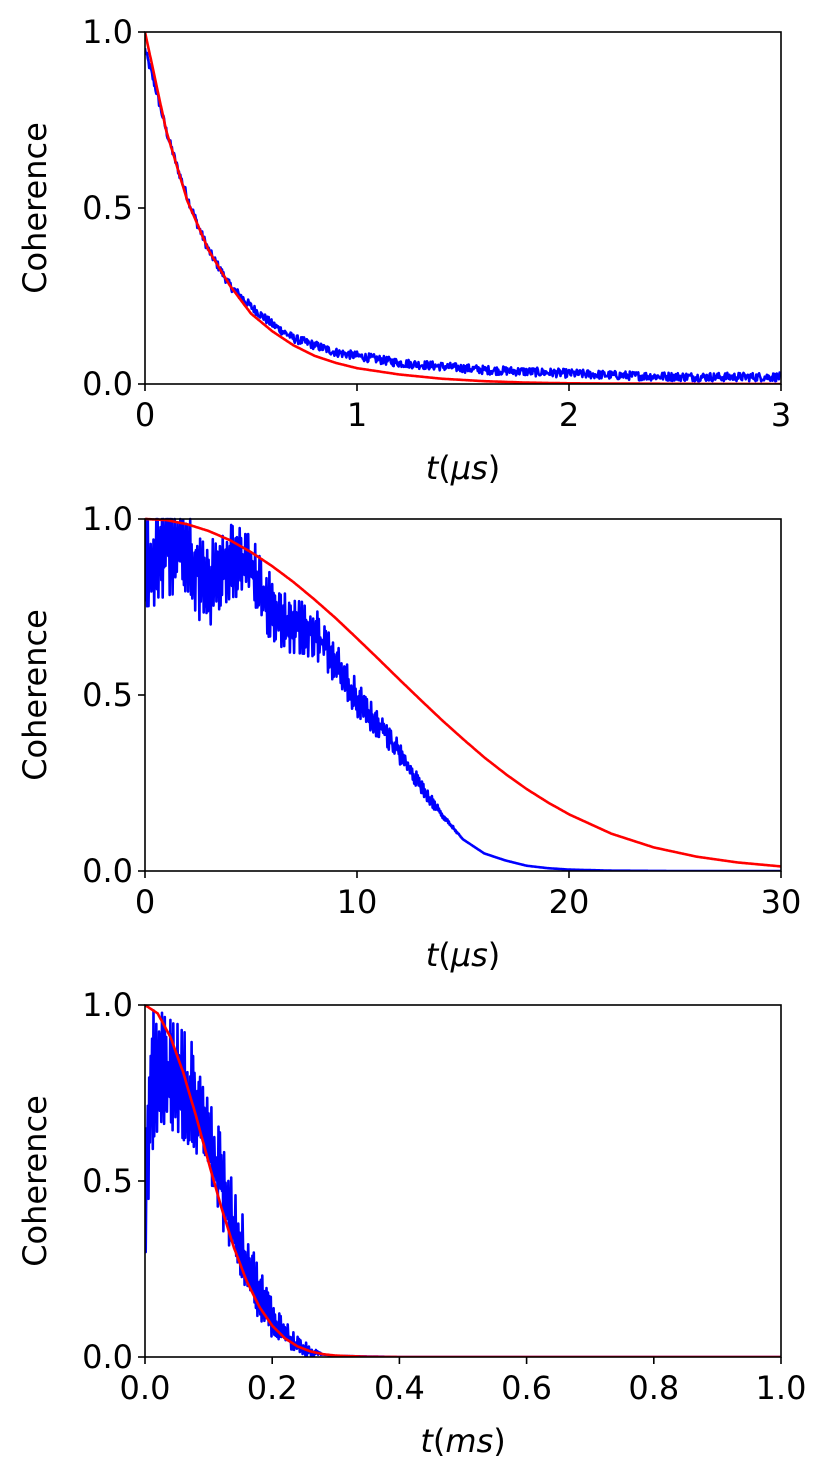 This screenshot has height=1477, width=829. What do you see at coordinates (526, 1388) in the screenshot?
I see `x-tick-label: 0.6` at bounding box center [526, 1388].